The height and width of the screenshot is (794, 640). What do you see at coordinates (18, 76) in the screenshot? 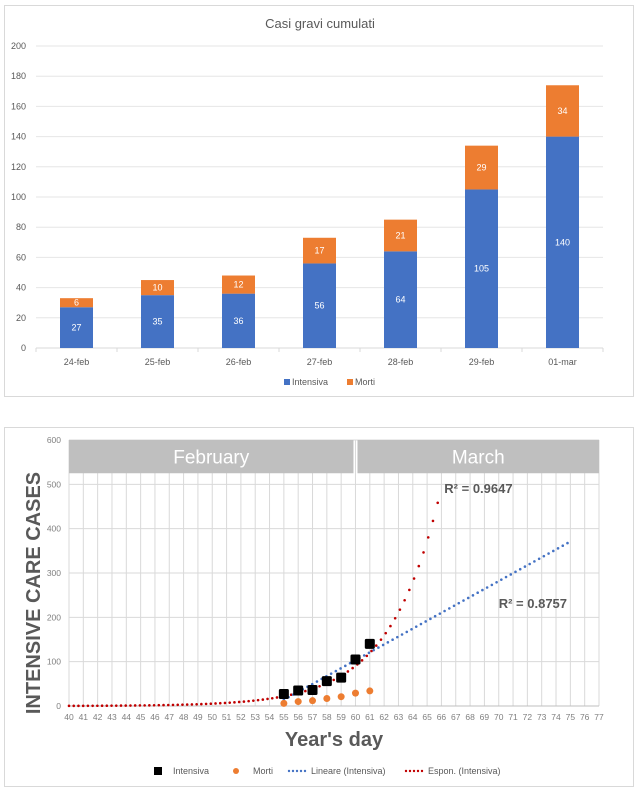
I see `y-tick-label: 180` at bounding box center [18, 76].